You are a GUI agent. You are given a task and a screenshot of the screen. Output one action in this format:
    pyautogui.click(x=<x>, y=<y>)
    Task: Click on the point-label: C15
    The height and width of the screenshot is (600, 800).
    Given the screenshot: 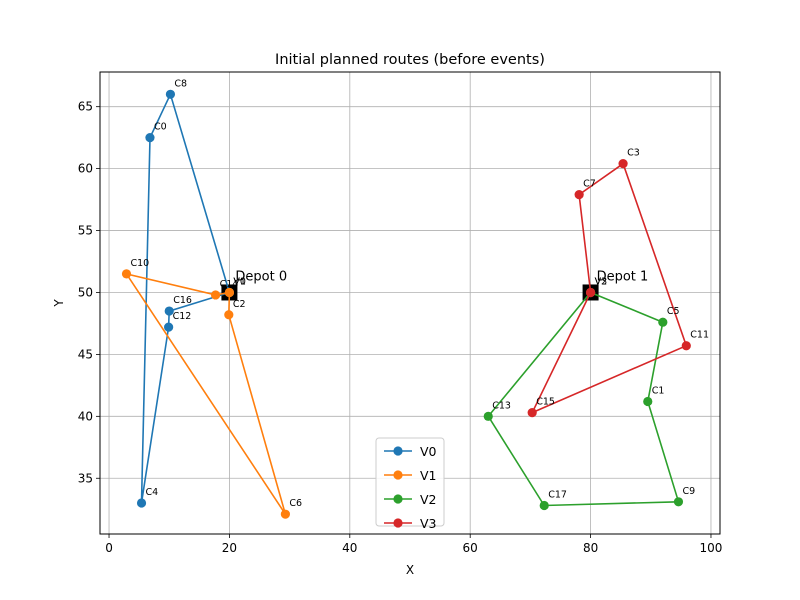 What is the action you would take?
    pyautogui.click(x=545, y=402)
    